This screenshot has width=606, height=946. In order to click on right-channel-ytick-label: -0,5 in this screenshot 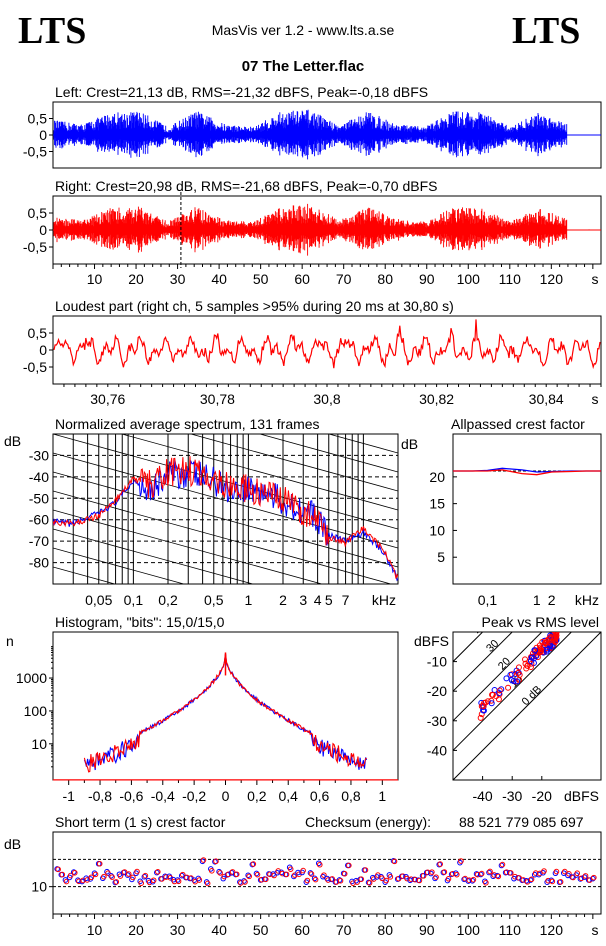, I will do `click(35, 247)`.